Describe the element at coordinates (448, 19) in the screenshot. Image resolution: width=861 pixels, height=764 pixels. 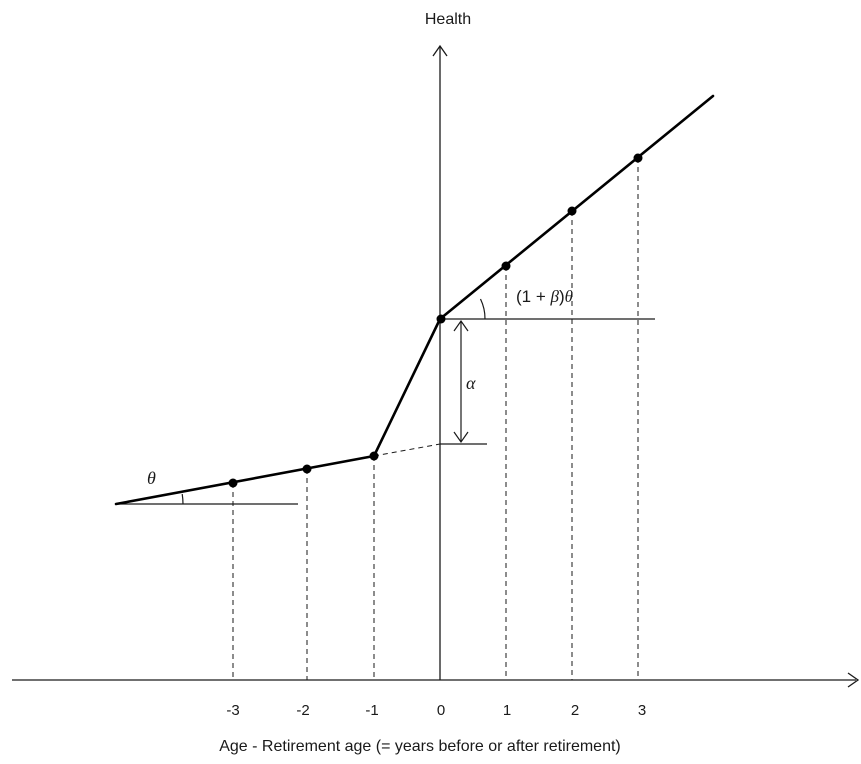
I see `y-axis-label: Health` at that location.